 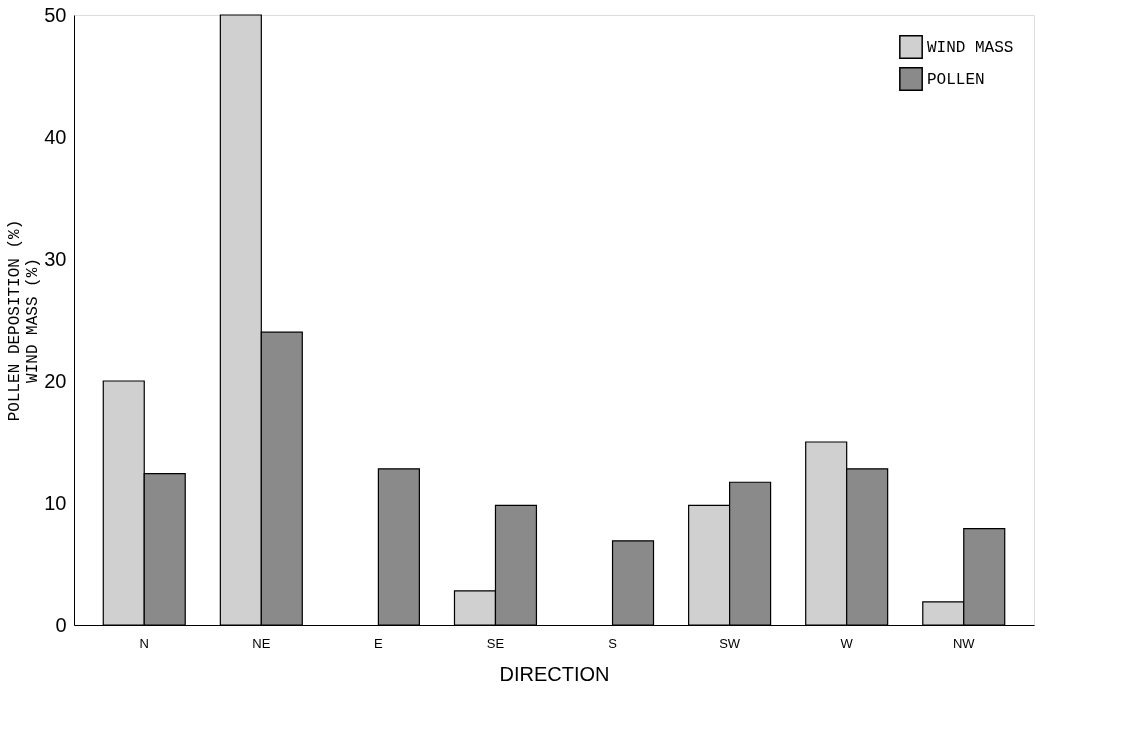 What do you see at coordinates (55, 14) in the screenshot?
I see `y-tick-label: 50` at bounding box center [55, 14].